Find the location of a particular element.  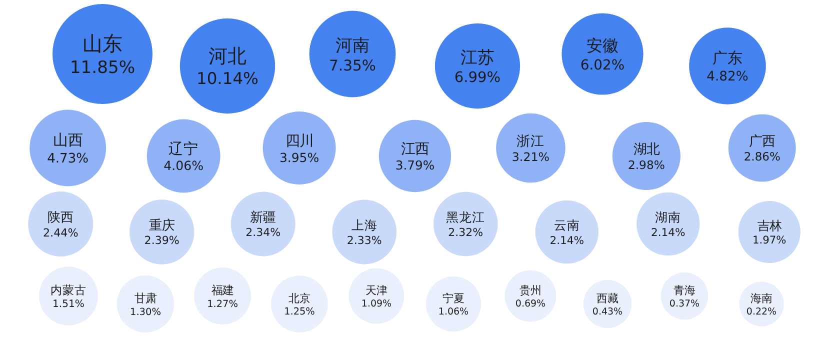

data-label: 1.25% is located at coordinates (299, 312).